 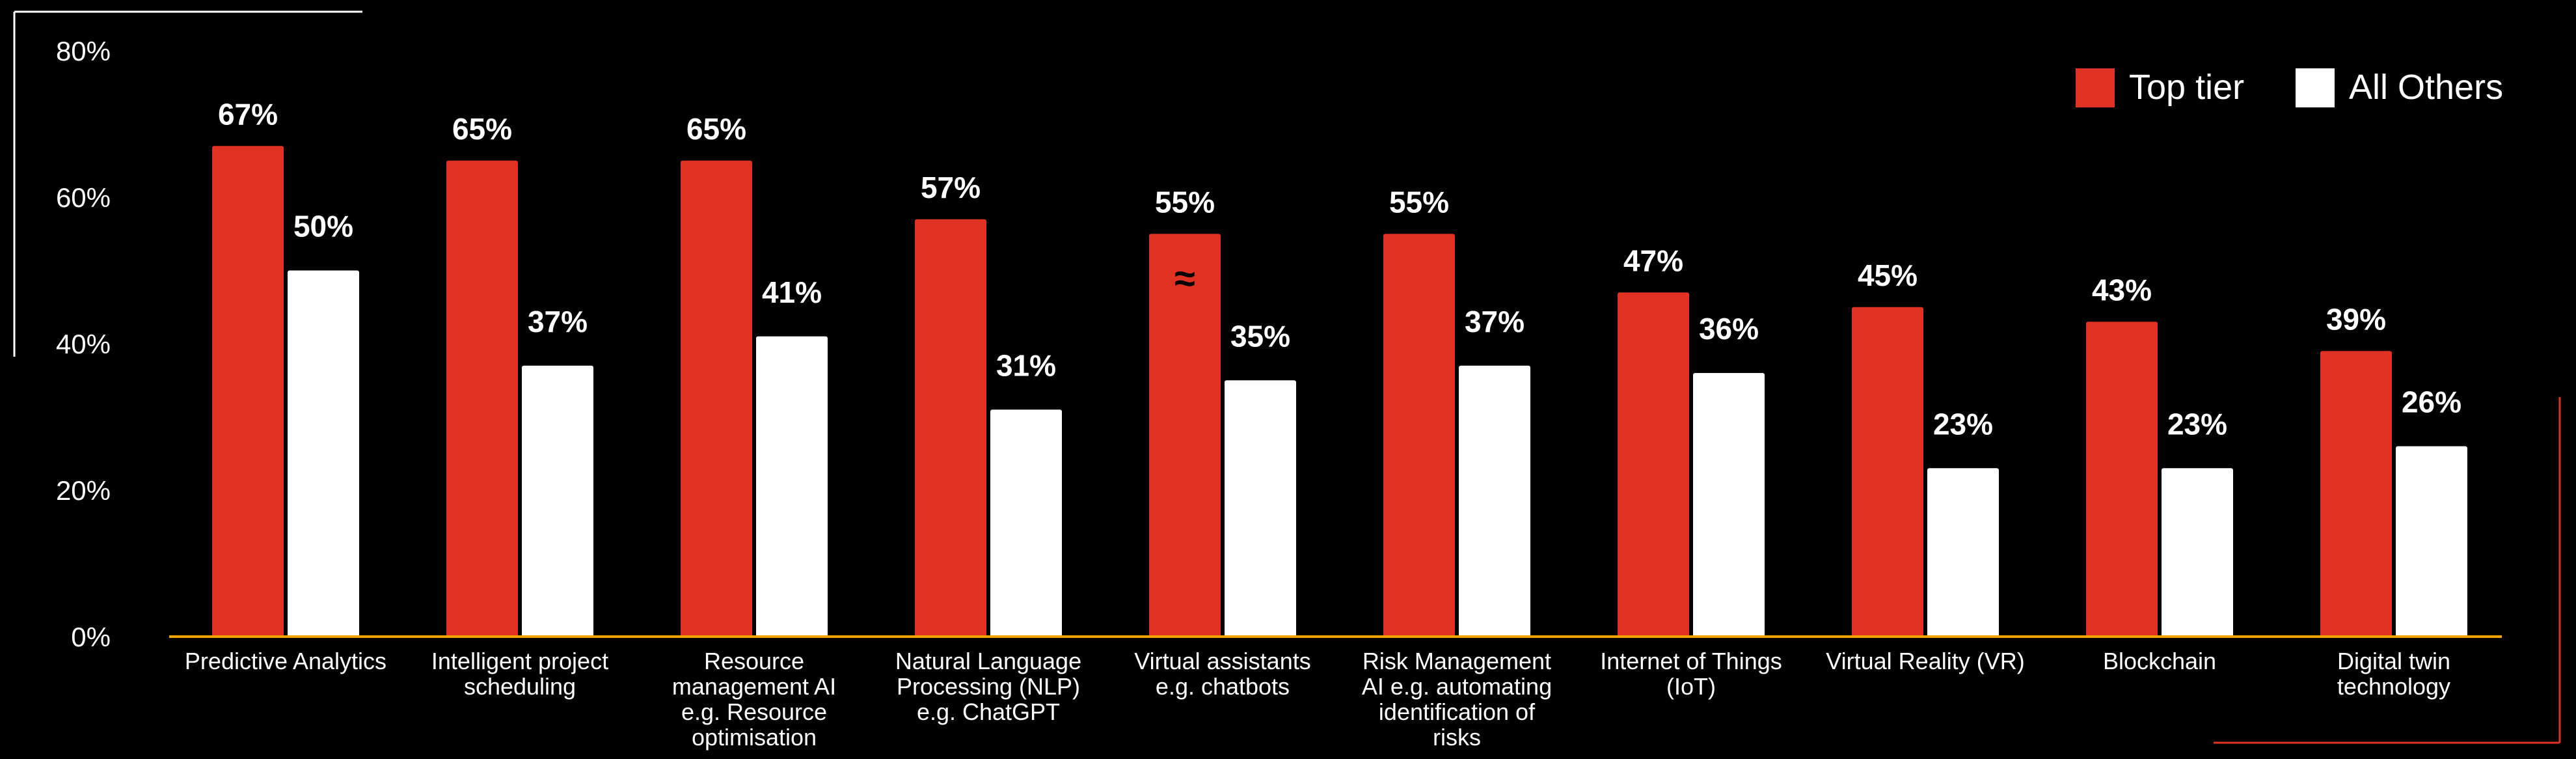 What do you see at coordinates (1729, 329) in the screenshot?
I see `value-label-all-others: 36%` at bounding box center [1729, 329].